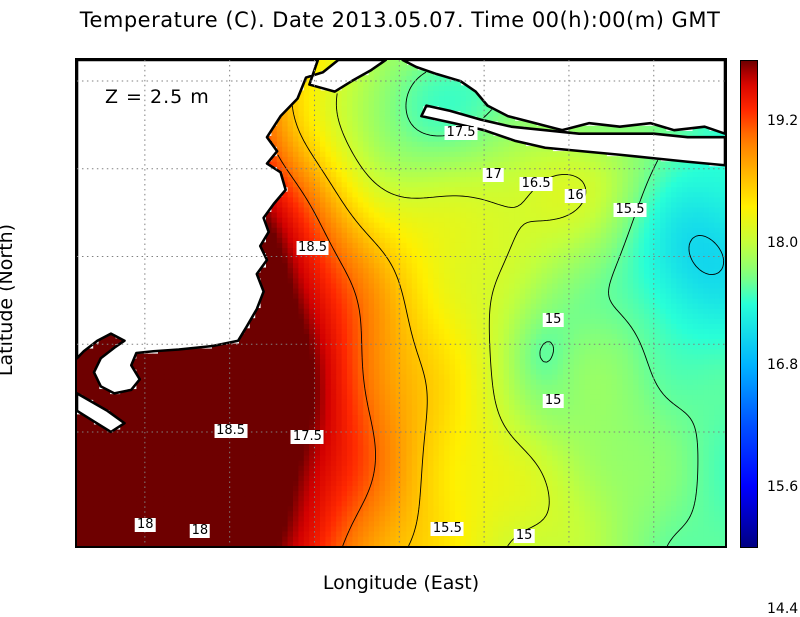  What do you see at coordinates (782, 487) in the screenshot?
I see `colorbar-tick-label: 15.6` at bounding box center [782, 487].